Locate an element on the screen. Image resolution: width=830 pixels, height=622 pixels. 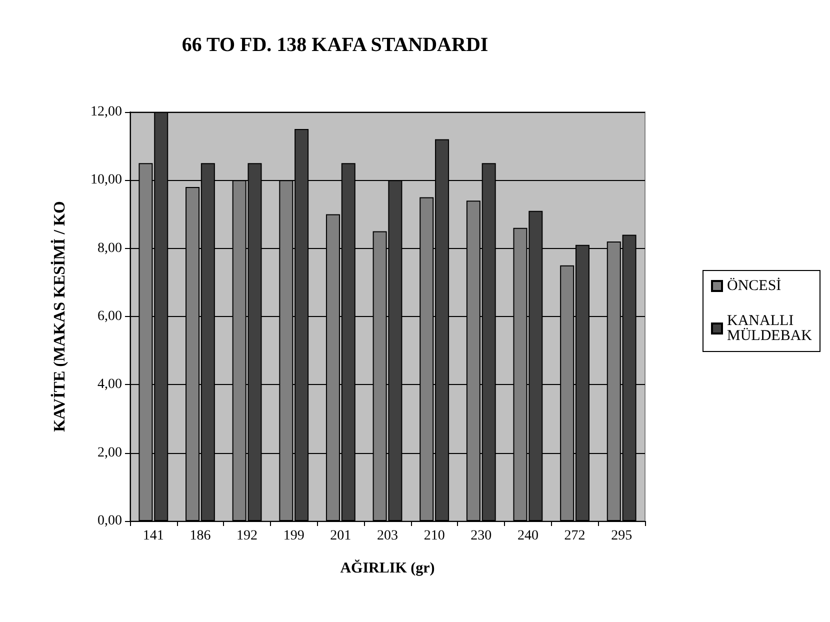
y-tick-label: 6,00 is located at coordinates (110, 316).